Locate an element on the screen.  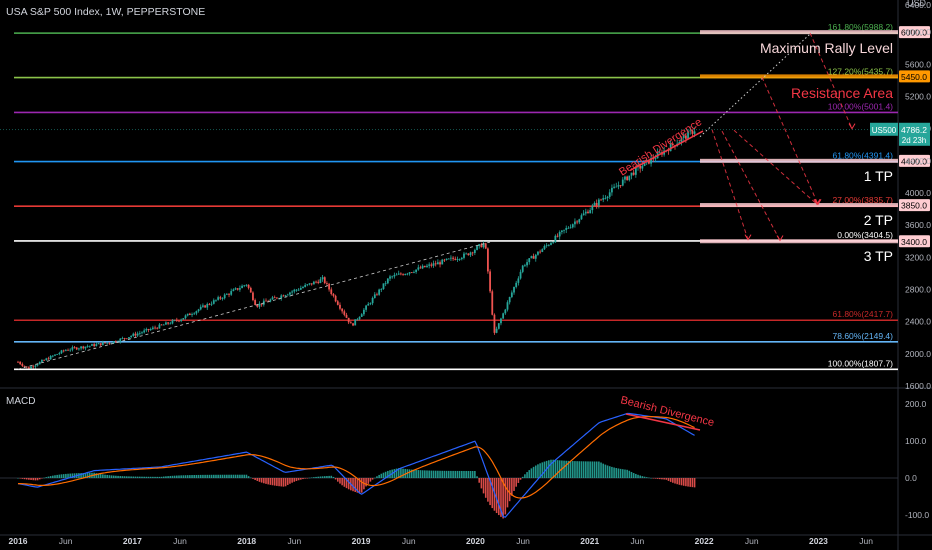
macd-label: MACD is located at coordinates (21, 401).